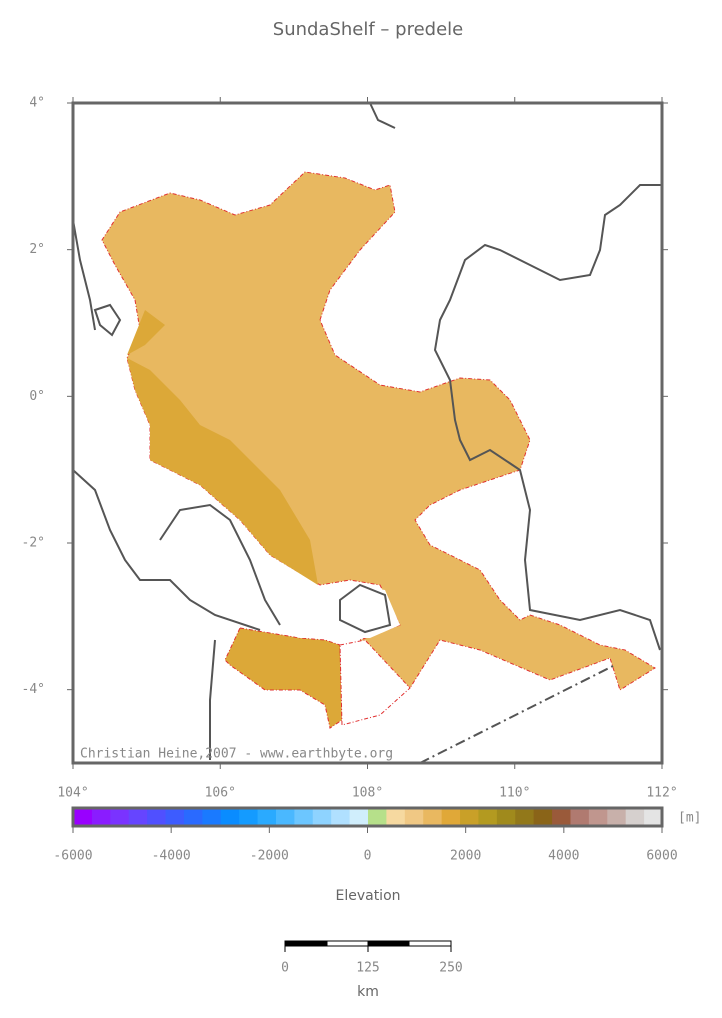 The image size is (722, 1018). Describe the element at coordinates (285, 968) in the screenshot. I see `scale-tick-label: 0` at that location.